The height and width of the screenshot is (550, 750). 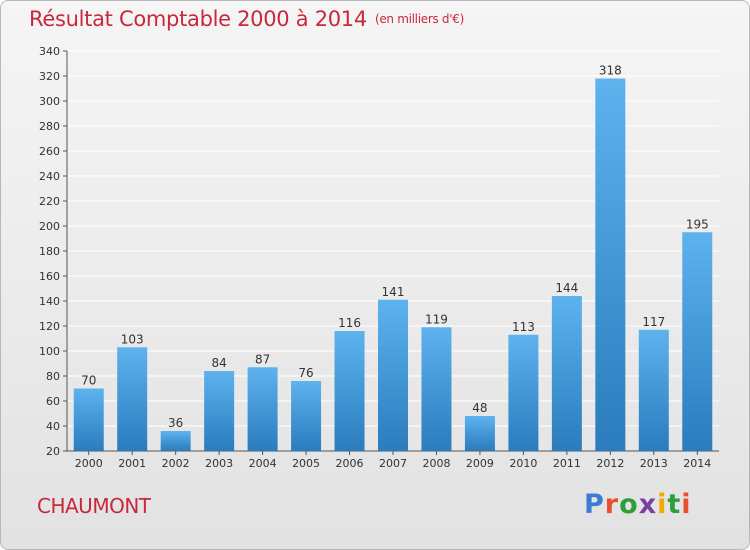 I want to click on x-tick-label: 2012, so click(x=610, y=463).